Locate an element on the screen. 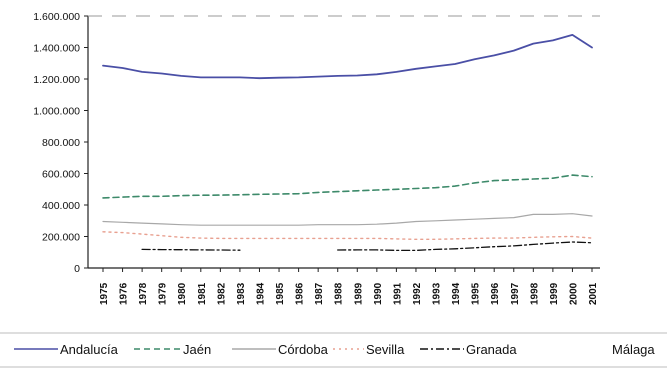  y-tick-label: 400.000 is located at coordinates (61, 206).